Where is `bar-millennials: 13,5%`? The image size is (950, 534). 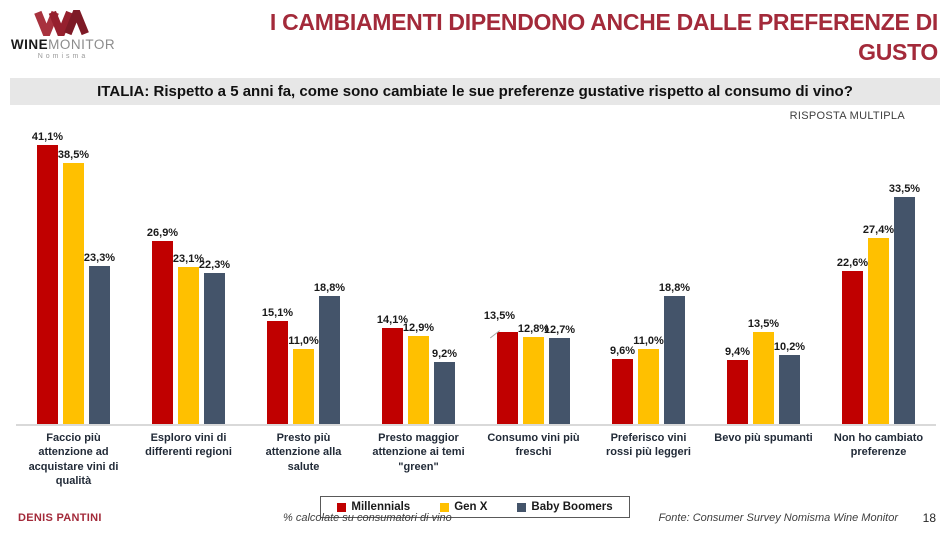
bar-millennials: 13,5% is located at coordinates (501, 367).